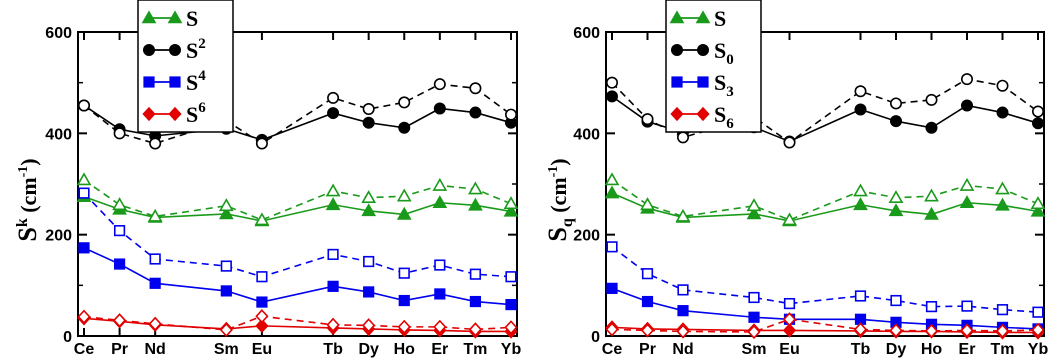 This screenshot has width=1063, height=362. Describe the element at coordinates (1038, 349) in the screenshot. I see `x-tick-label: Yb` at that location.